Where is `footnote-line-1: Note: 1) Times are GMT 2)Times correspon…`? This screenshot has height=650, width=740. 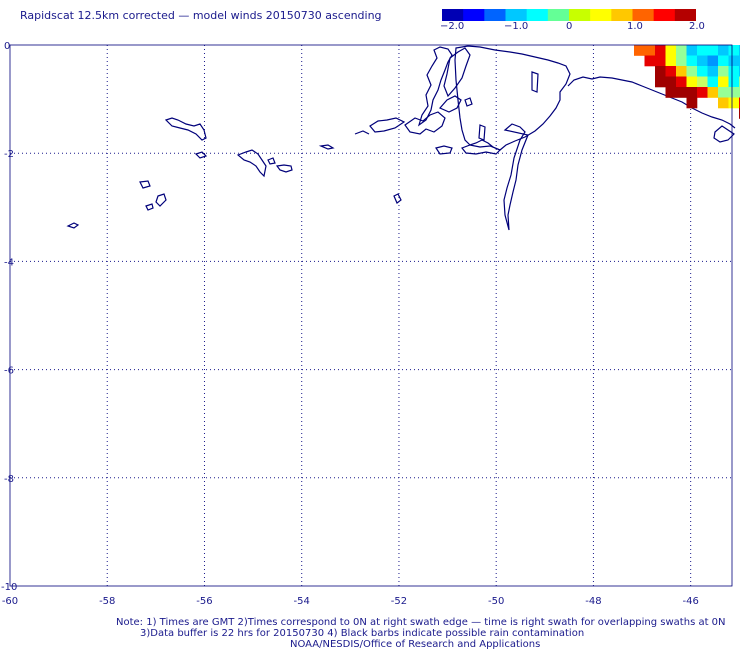
footnote-line-1: Note: 1) Times are GMT 2)Times correspon… is located at coordinates (421, 622).